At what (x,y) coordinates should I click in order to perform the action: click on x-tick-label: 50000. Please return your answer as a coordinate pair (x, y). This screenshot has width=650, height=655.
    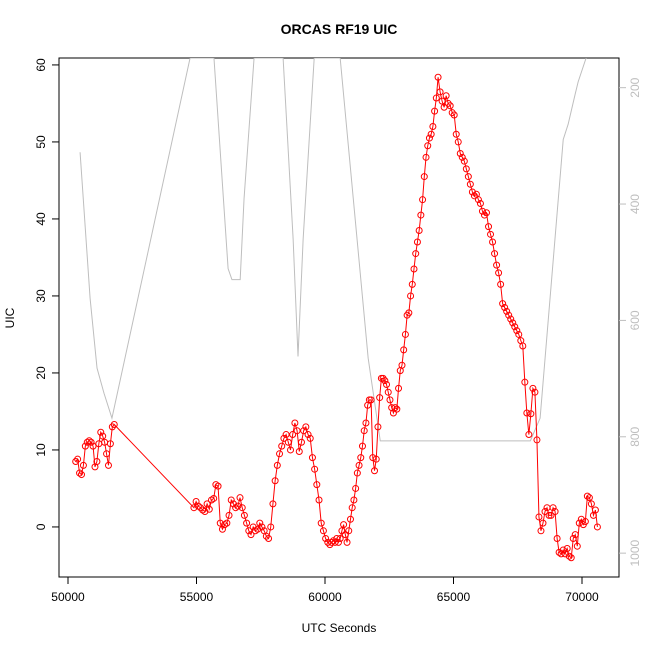
    Looking at the image, I should click on (68, 597).